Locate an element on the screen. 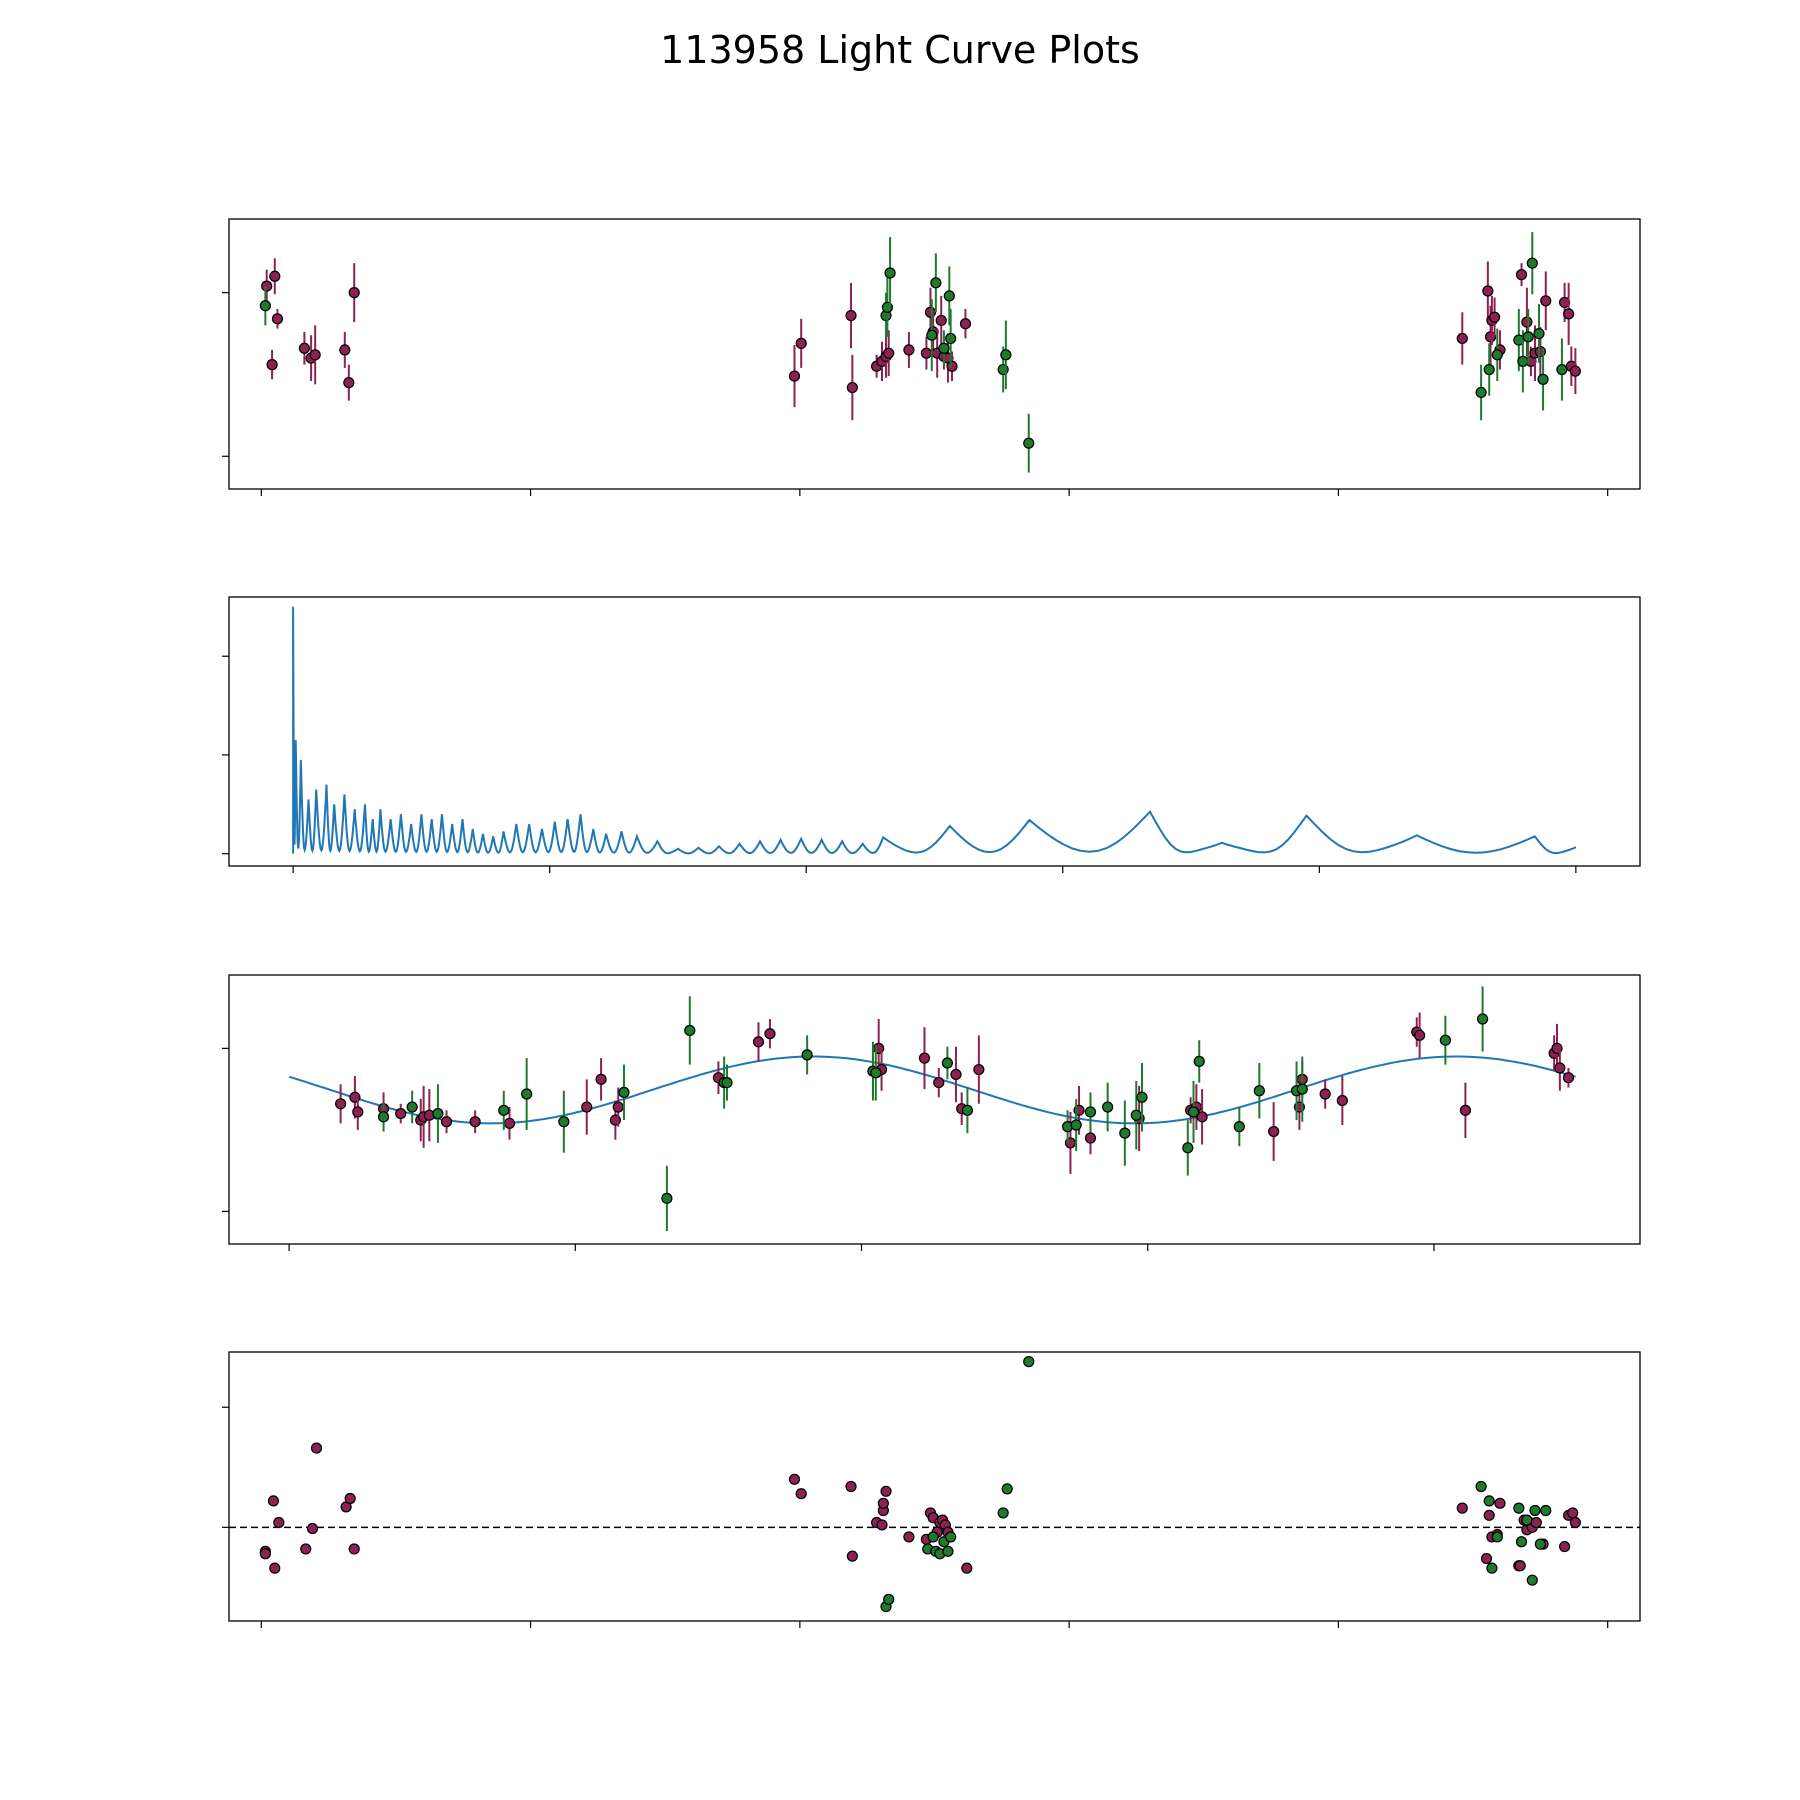 The height and width of the screenshot is (1800, 1800). lightcurve-plot is located at coordinates (931, 357).